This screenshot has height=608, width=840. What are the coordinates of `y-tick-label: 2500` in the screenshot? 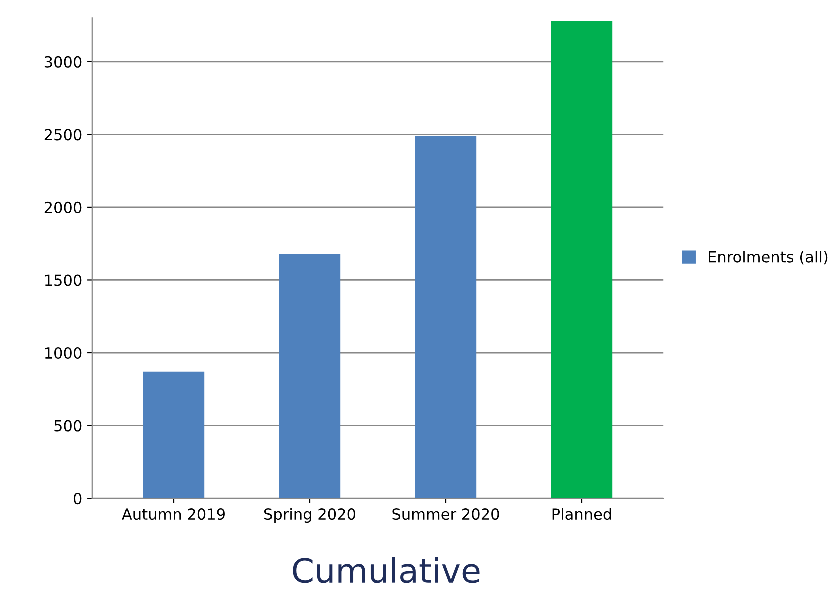 It's located at (63, 135).